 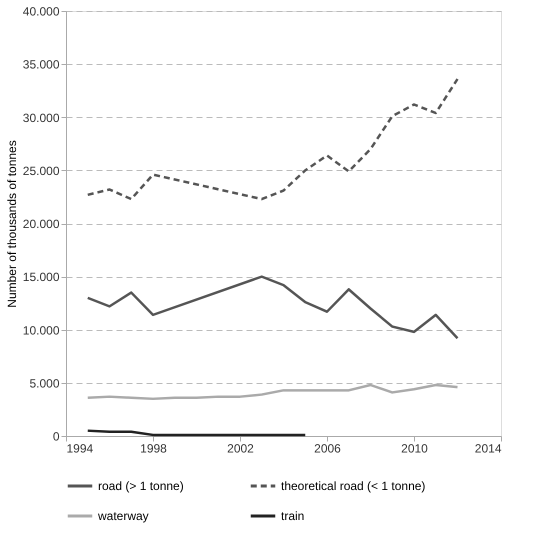 What do you see at coordinates (353, 486) in the screenshot?
I see `legend-label: theoretical road (< 1 tonne)` at bounding box center [353, 486].